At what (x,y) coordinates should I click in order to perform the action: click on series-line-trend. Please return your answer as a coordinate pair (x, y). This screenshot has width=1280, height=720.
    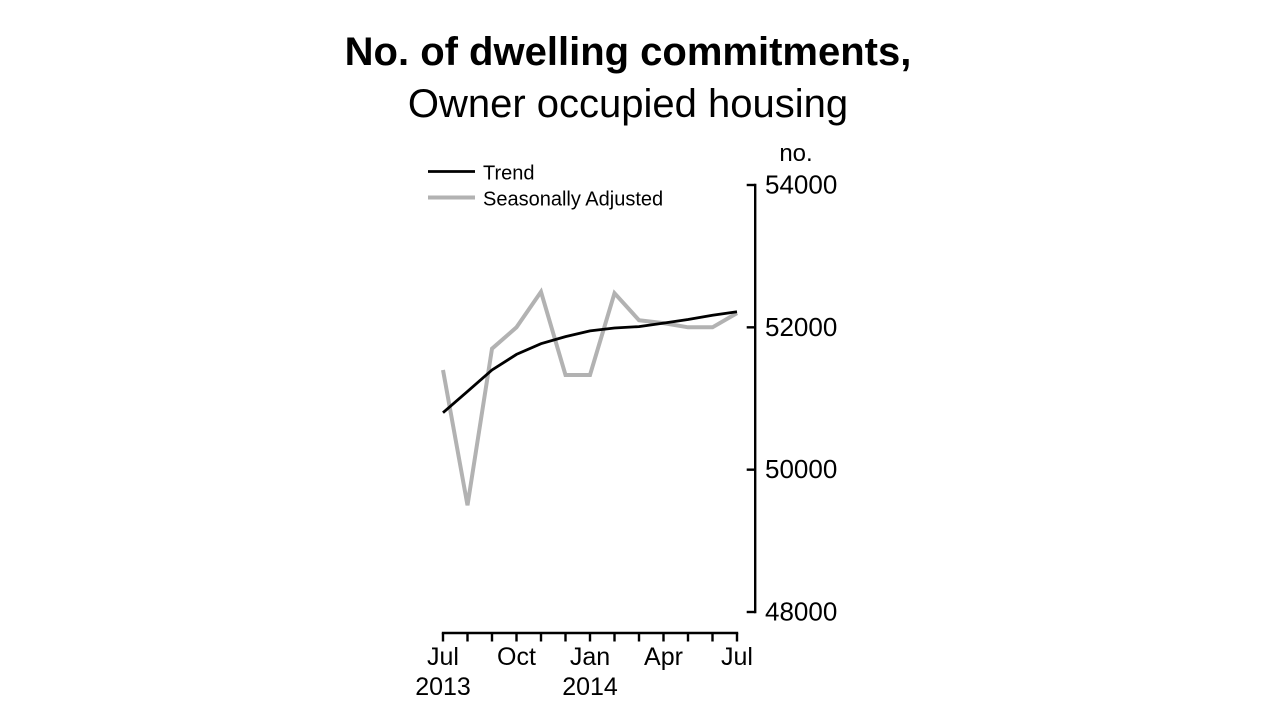
    Looking at the image, I should click on (590, 362).